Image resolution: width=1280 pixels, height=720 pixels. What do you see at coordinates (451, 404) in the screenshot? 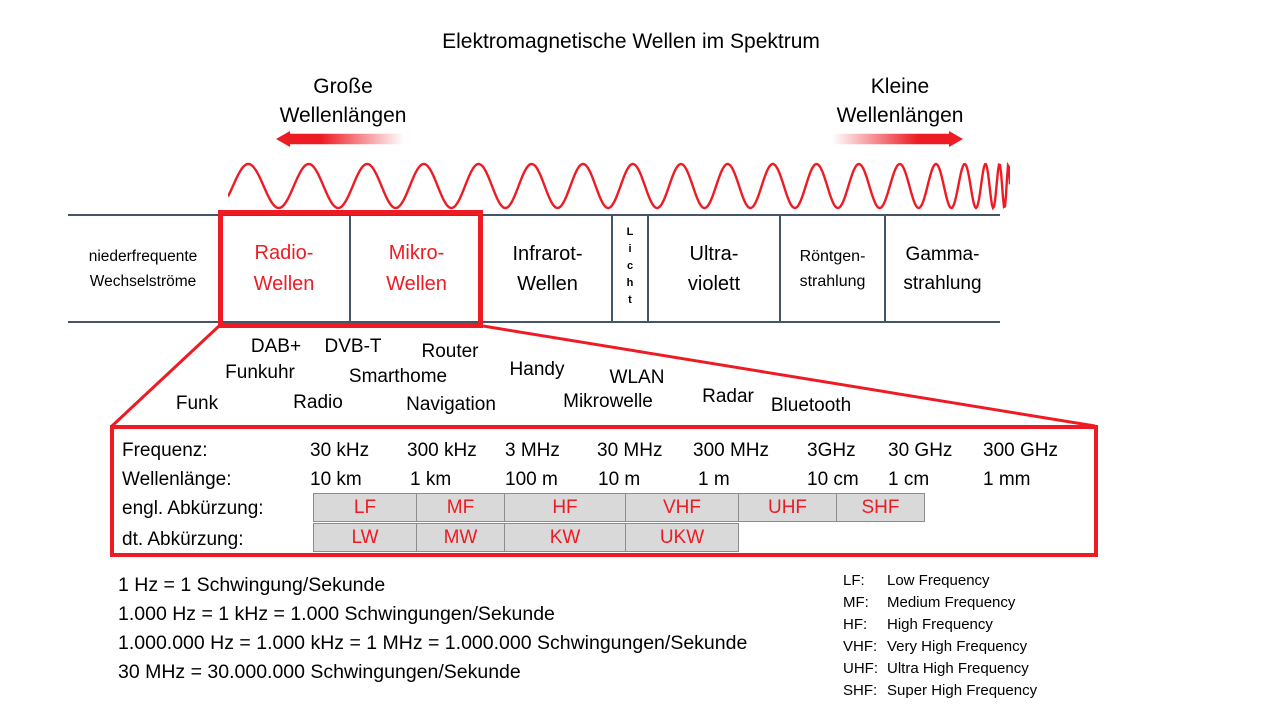
I see `application-label: Navigation` at bounding box center [451, 404].